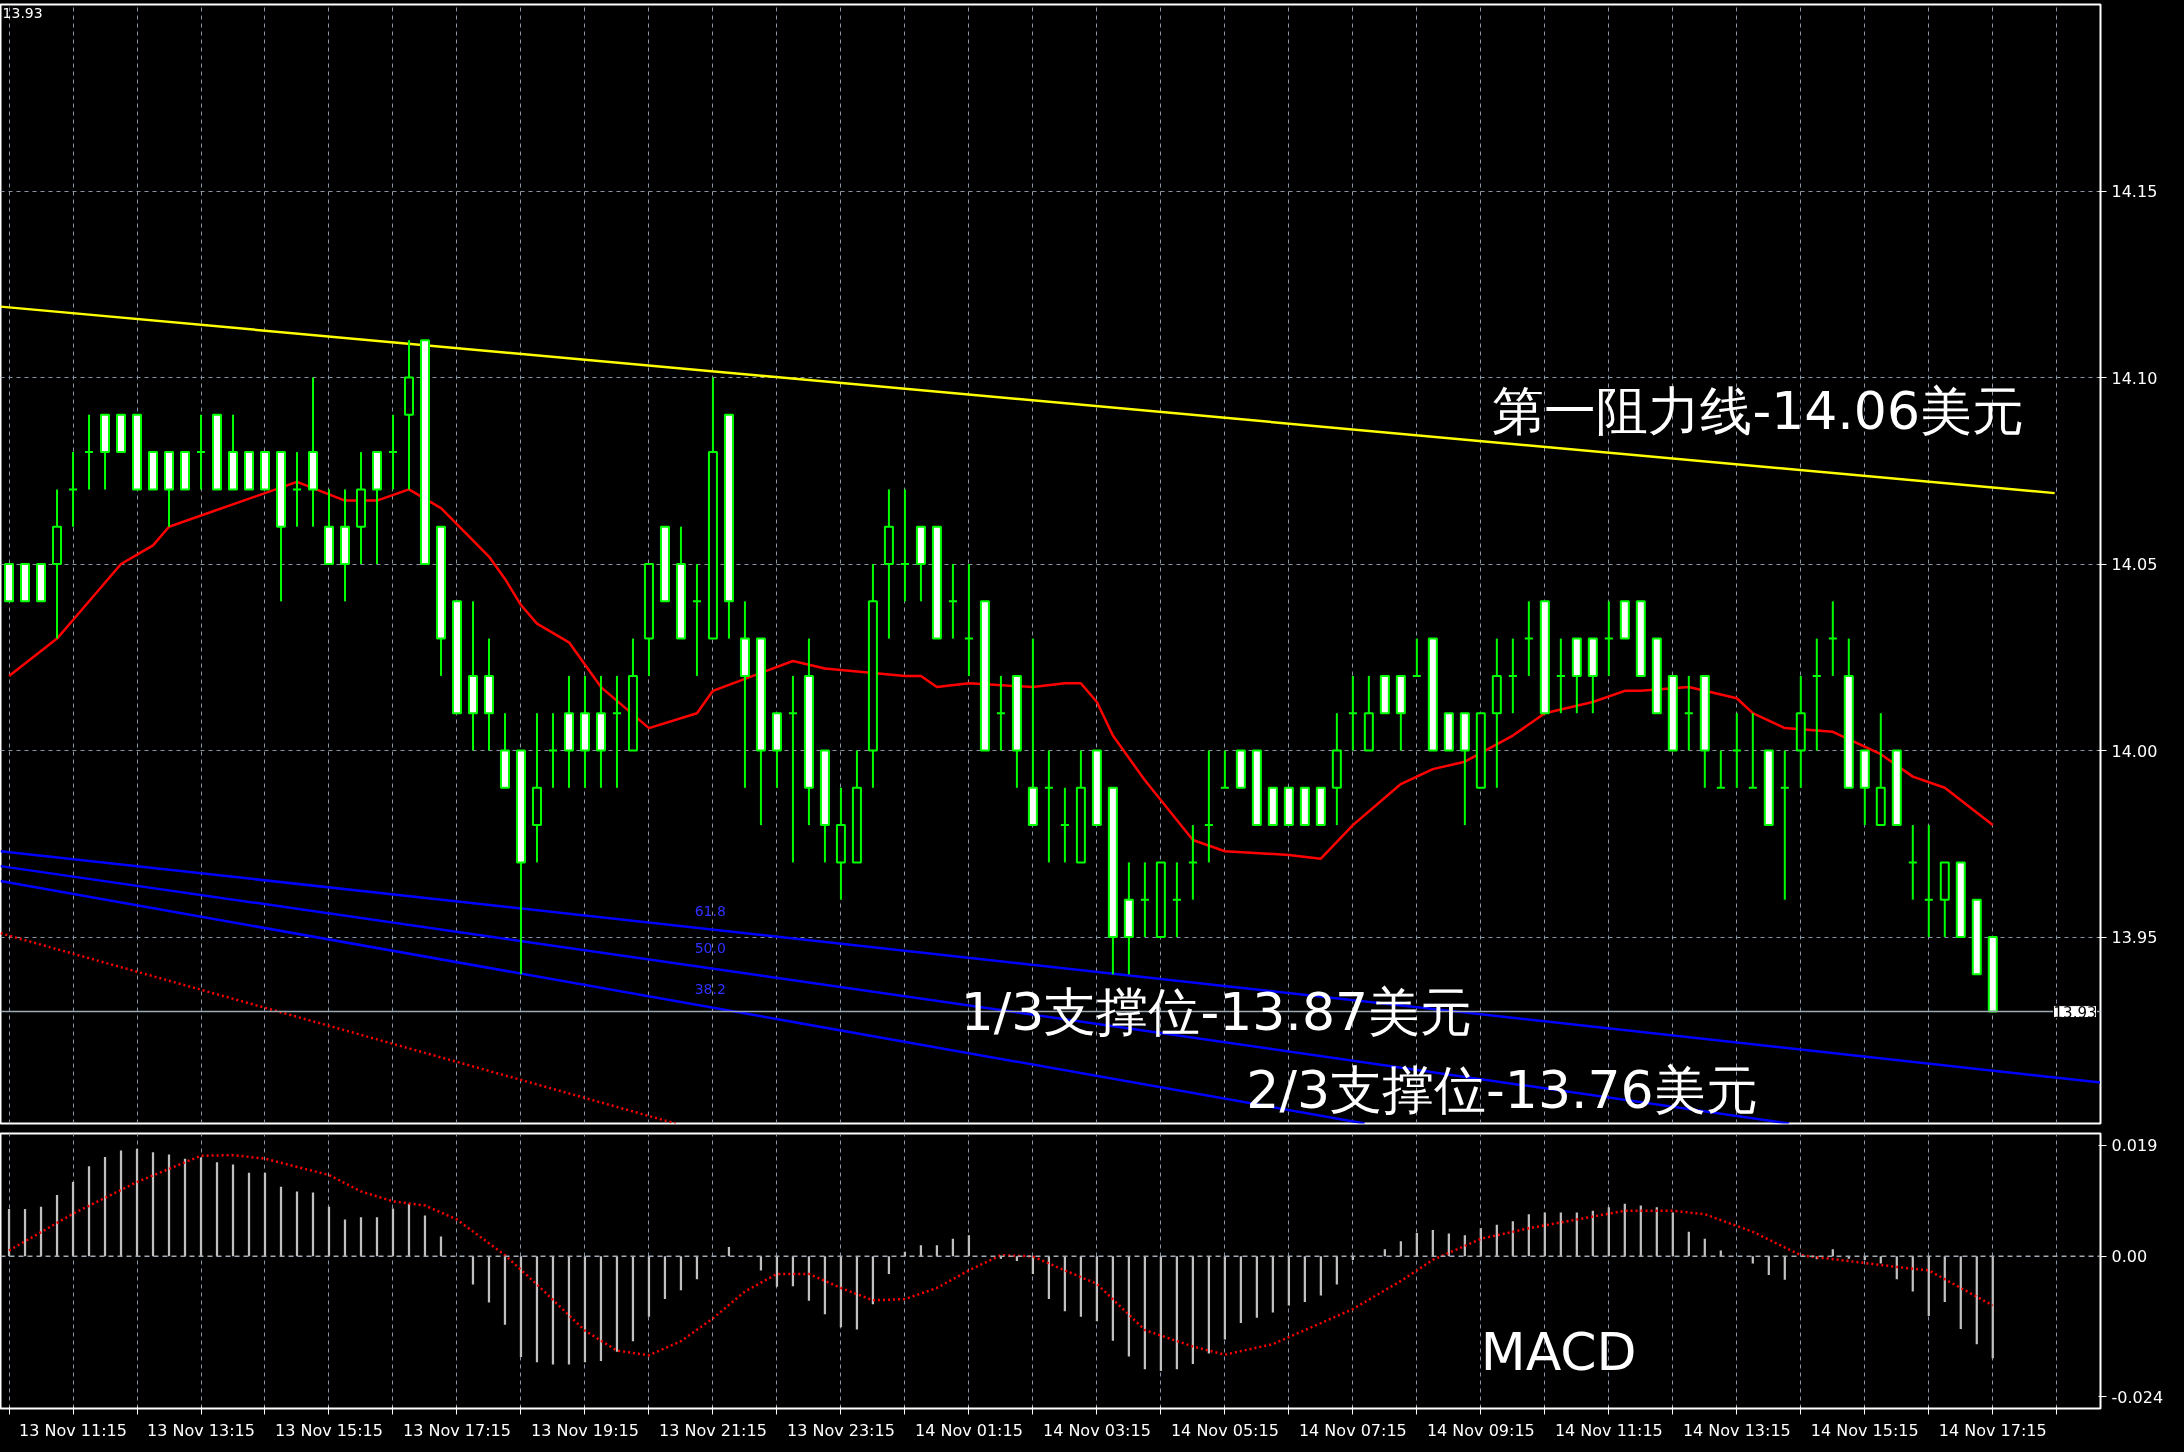 This screenshot has width=2184, height=1452. Describe the element at coordinates (201, 1430) in the screenshot. I see `x-tick-label: 13 Nov 13:15` at that location.